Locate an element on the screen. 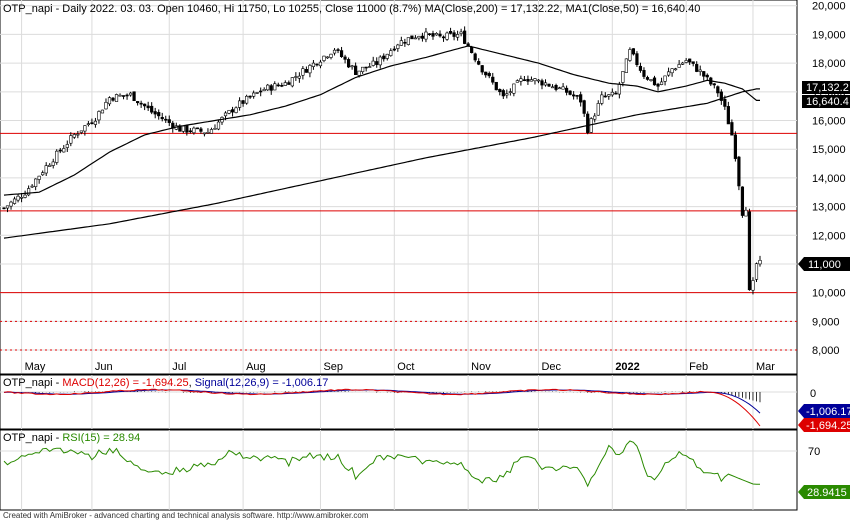 This screenshot has height=520, width=850. macd-badge-text: -1,694.25 is located at coordinates (828, 426).